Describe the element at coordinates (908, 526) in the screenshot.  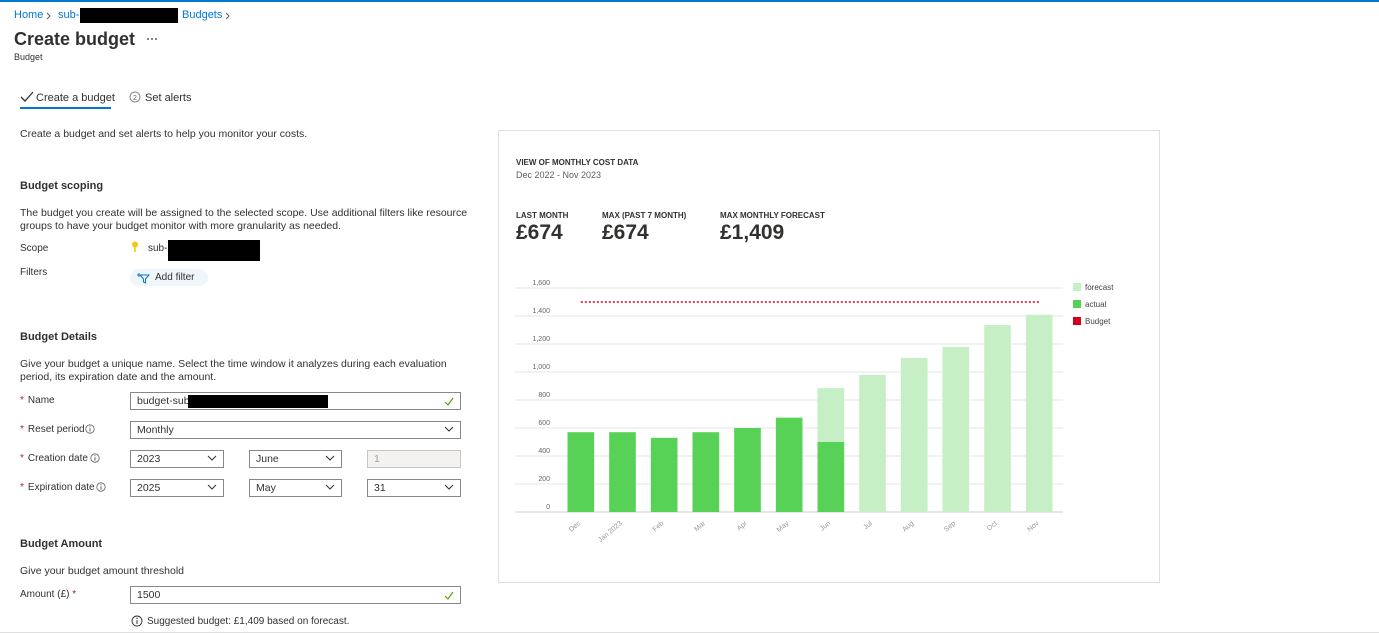
I see `x-tick-label: Aug` at that location.